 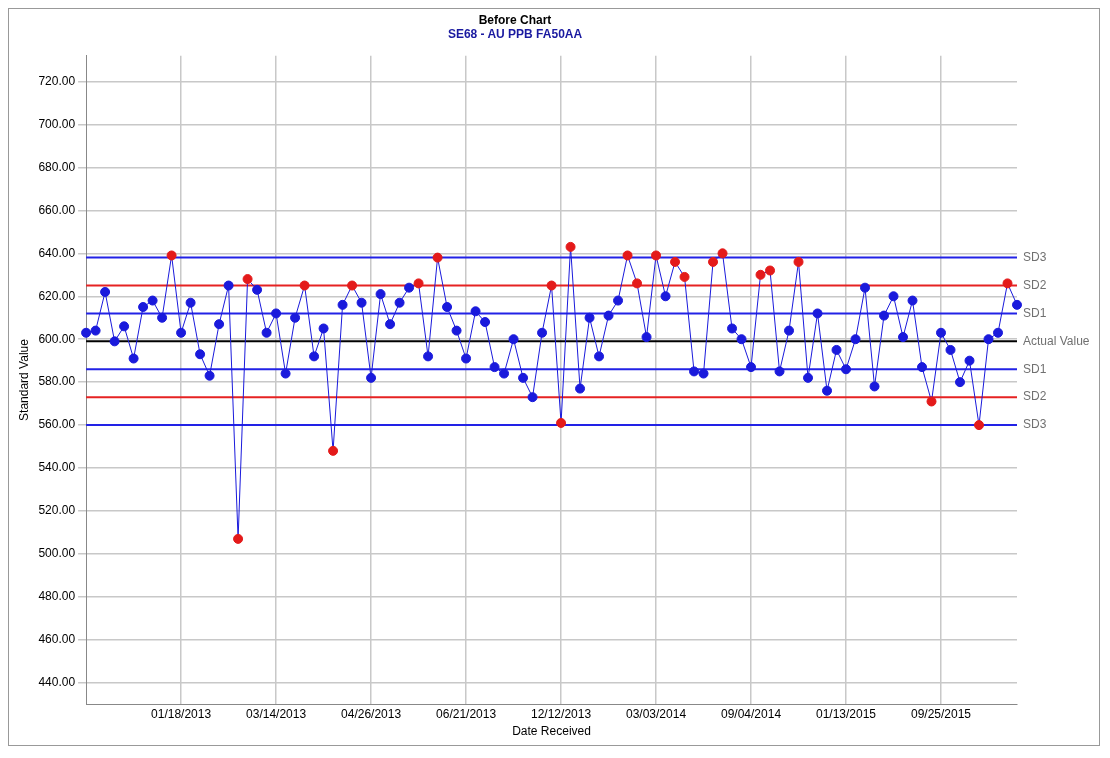 I want to click on x-tick-label: 01/18/2013, so click(x=181, y=713).